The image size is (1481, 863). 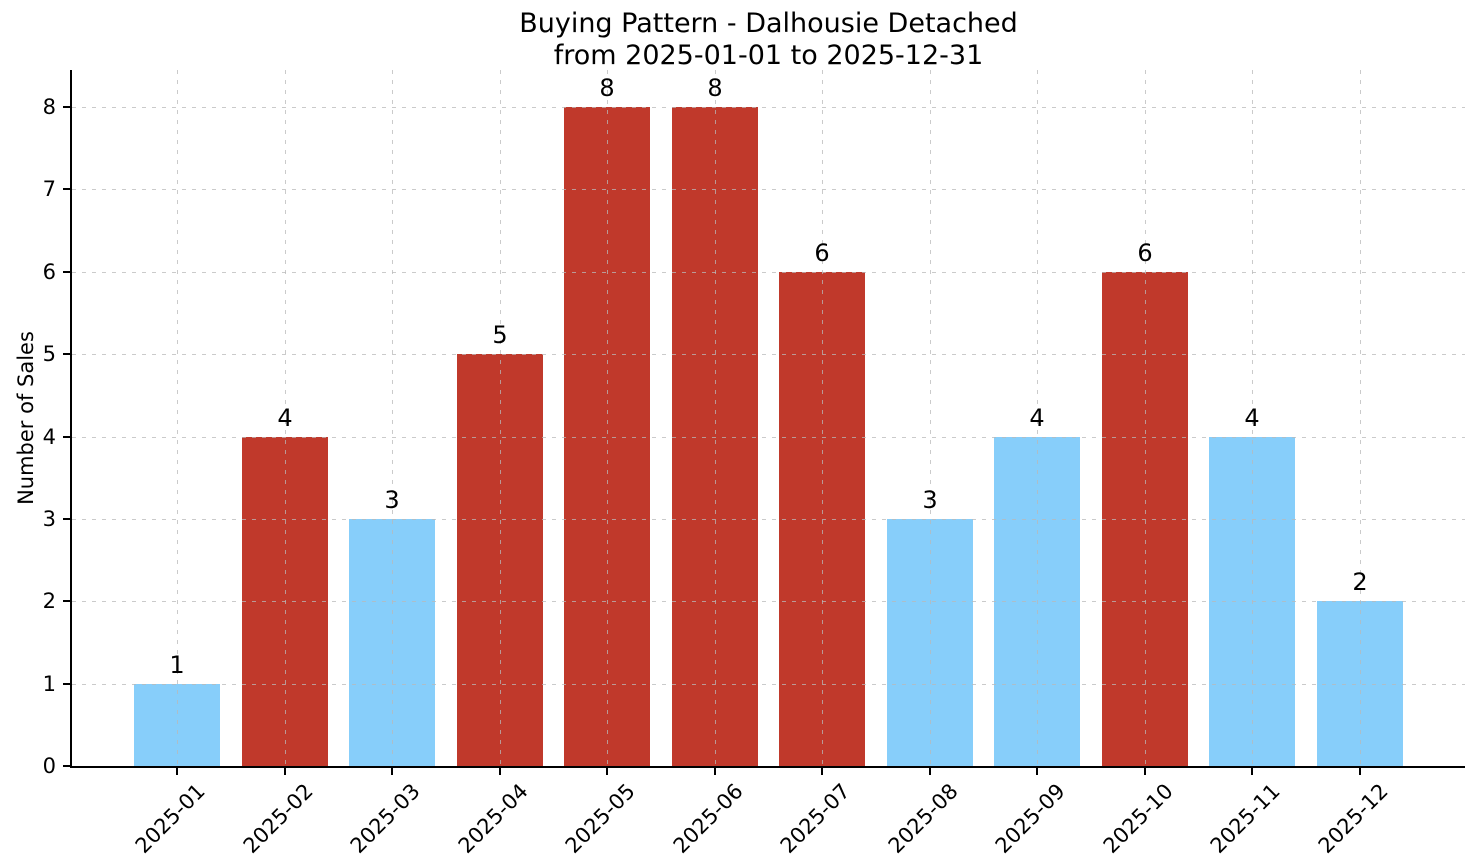 I want to click on x-tick-label-2025-10: 2025-10, so click(x=1138, y=819).